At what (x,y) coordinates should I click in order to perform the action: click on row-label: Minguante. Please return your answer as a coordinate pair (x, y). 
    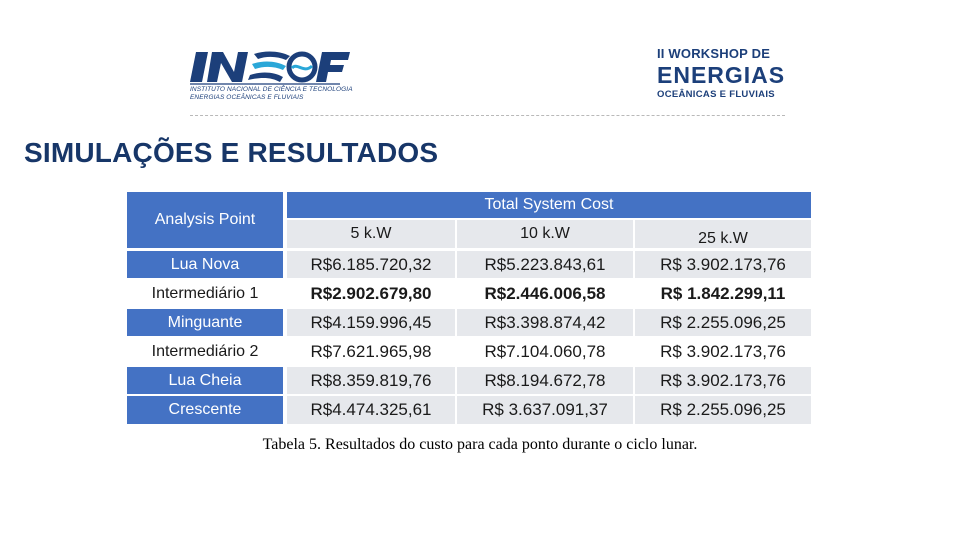
    Looking at the image, I should click on (205, 322).